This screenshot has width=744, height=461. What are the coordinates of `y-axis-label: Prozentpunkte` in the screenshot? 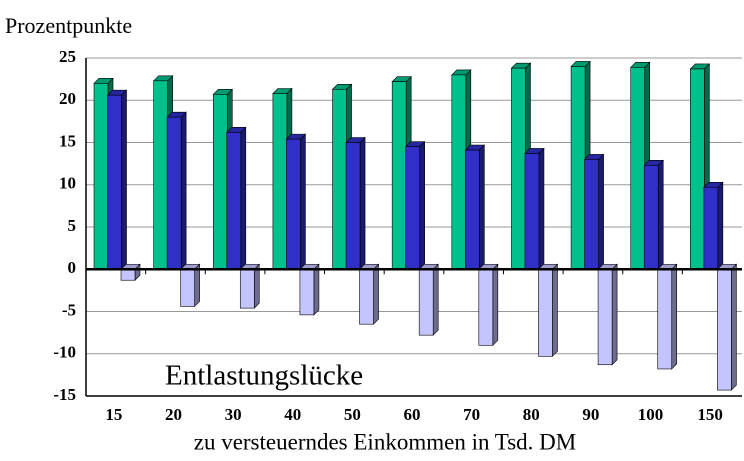 It's located at (68, 25).